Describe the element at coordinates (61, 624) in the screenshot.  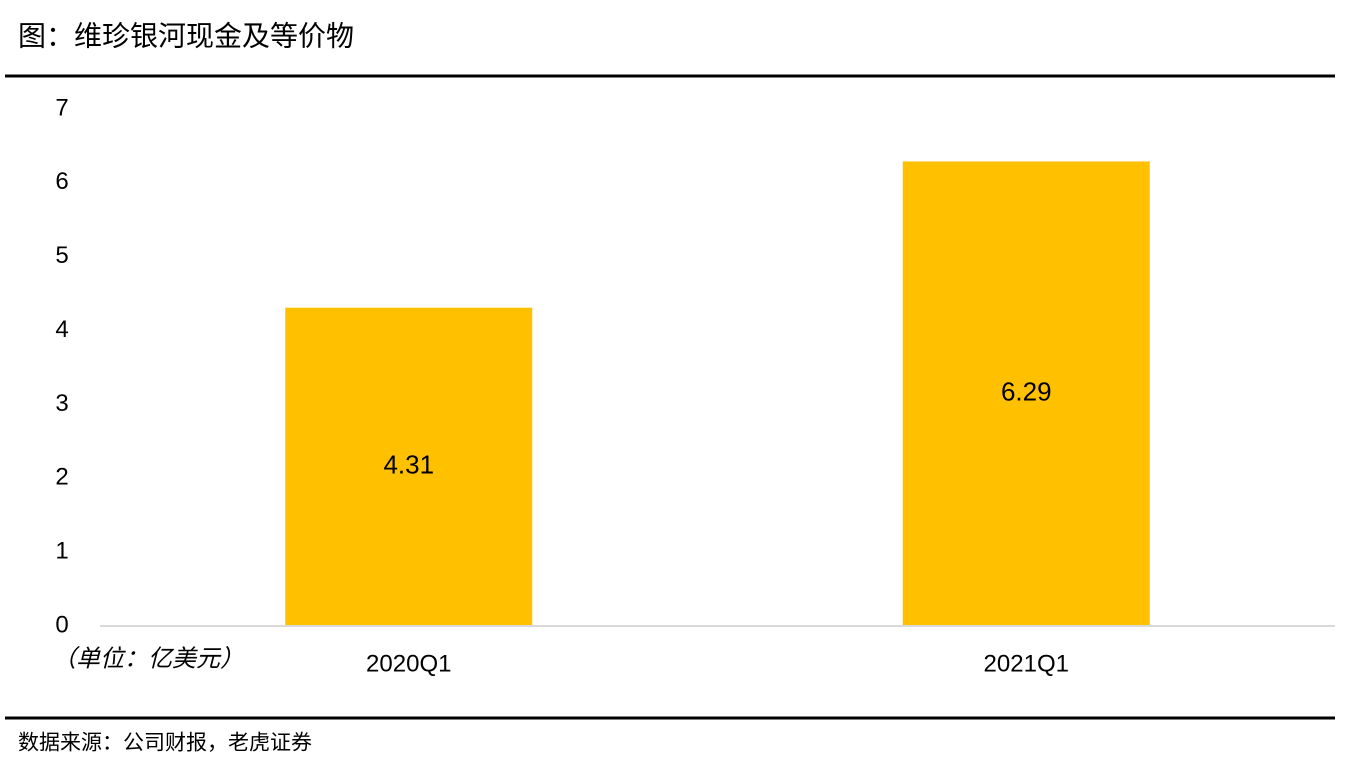
I see `y-tick-label: 0` at that location.